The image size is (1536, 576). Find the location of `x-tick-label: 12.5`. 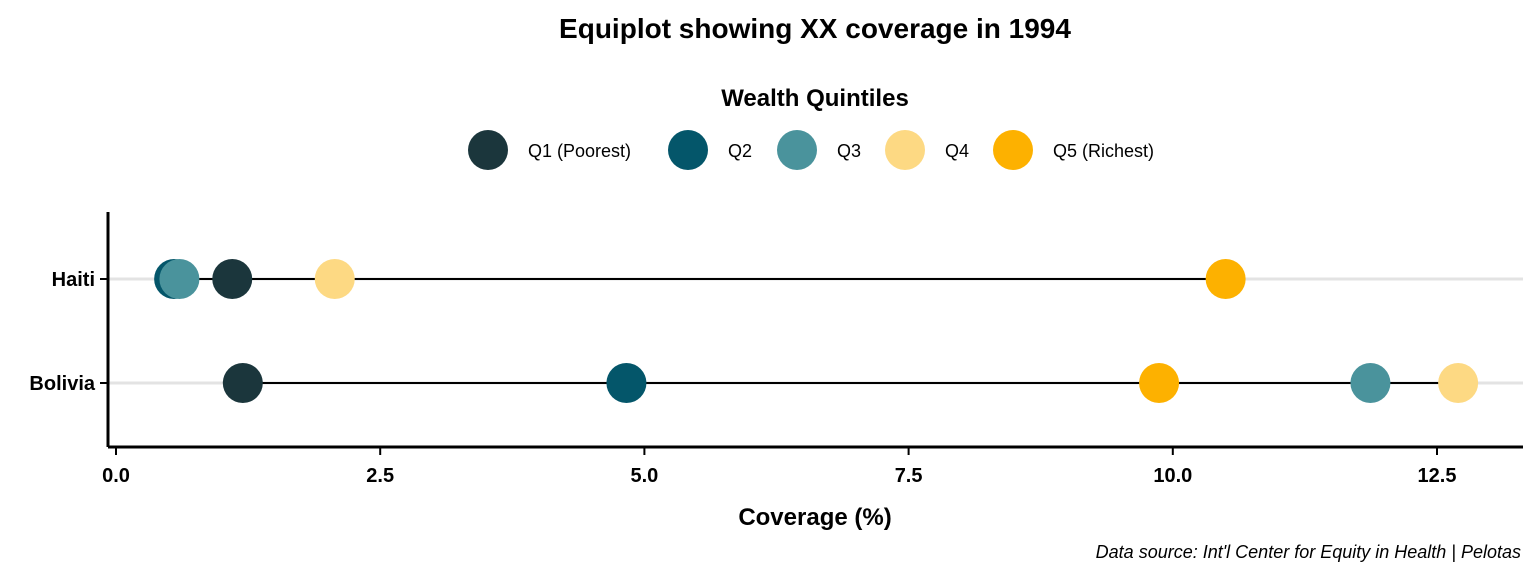

x-tick-label: 12.5 is located at coordinates (1437, 476).